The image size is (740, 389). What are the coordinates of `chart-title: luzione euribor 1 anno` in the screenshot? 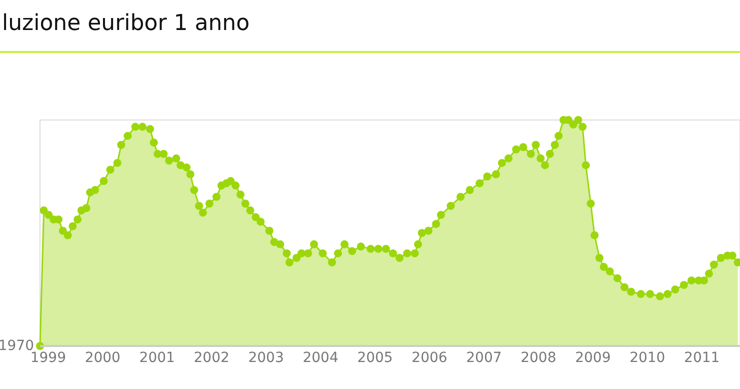 It's located at (126, 23).